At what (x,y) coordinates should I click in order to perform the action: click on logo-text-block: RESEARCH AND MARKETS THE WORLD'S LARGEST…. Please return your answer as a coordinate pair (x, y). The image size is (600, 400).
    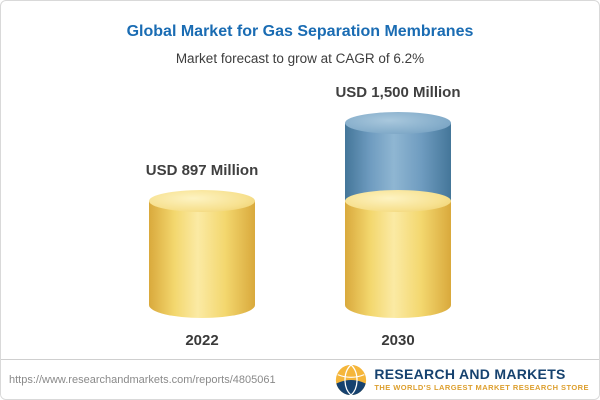
    Looking at the image, I should click on (481, 379).